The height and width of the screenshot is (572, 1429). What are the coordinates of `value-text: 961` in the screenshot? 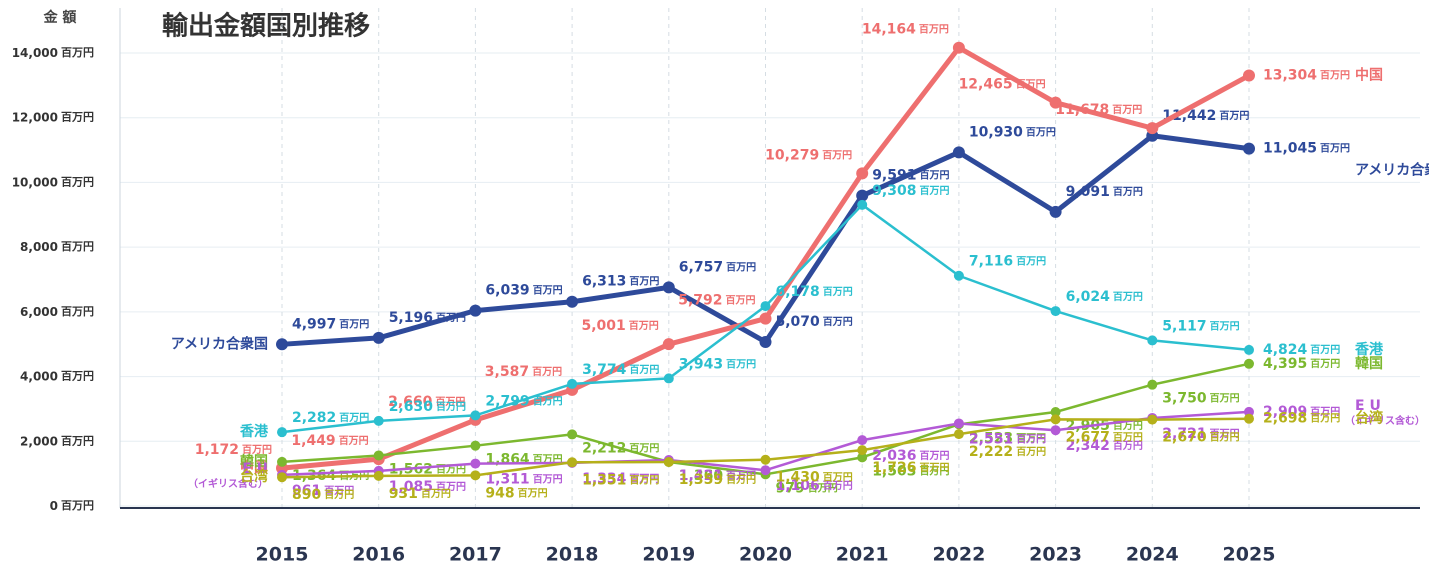 It's located at (306, 491).